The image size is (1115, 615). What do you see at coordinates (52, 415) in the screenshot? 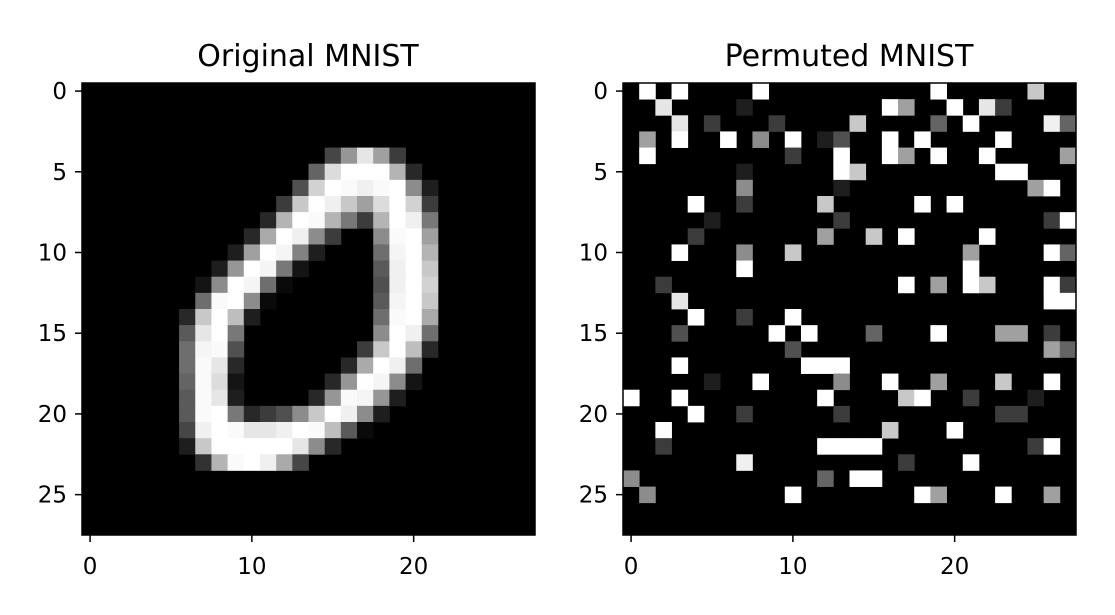
I see `y-tick-label: 20` at bounding box center [52, 415].